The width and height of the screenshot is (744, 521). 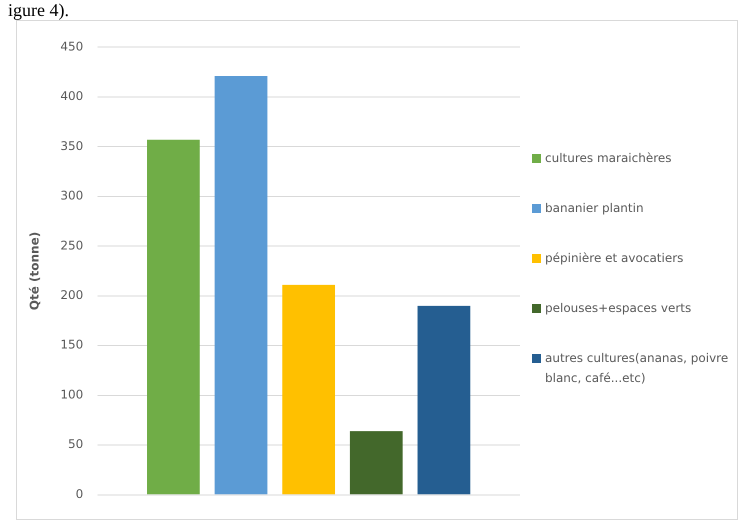 I want to click on y-tick-label: 300, so click(x=72, y=195).